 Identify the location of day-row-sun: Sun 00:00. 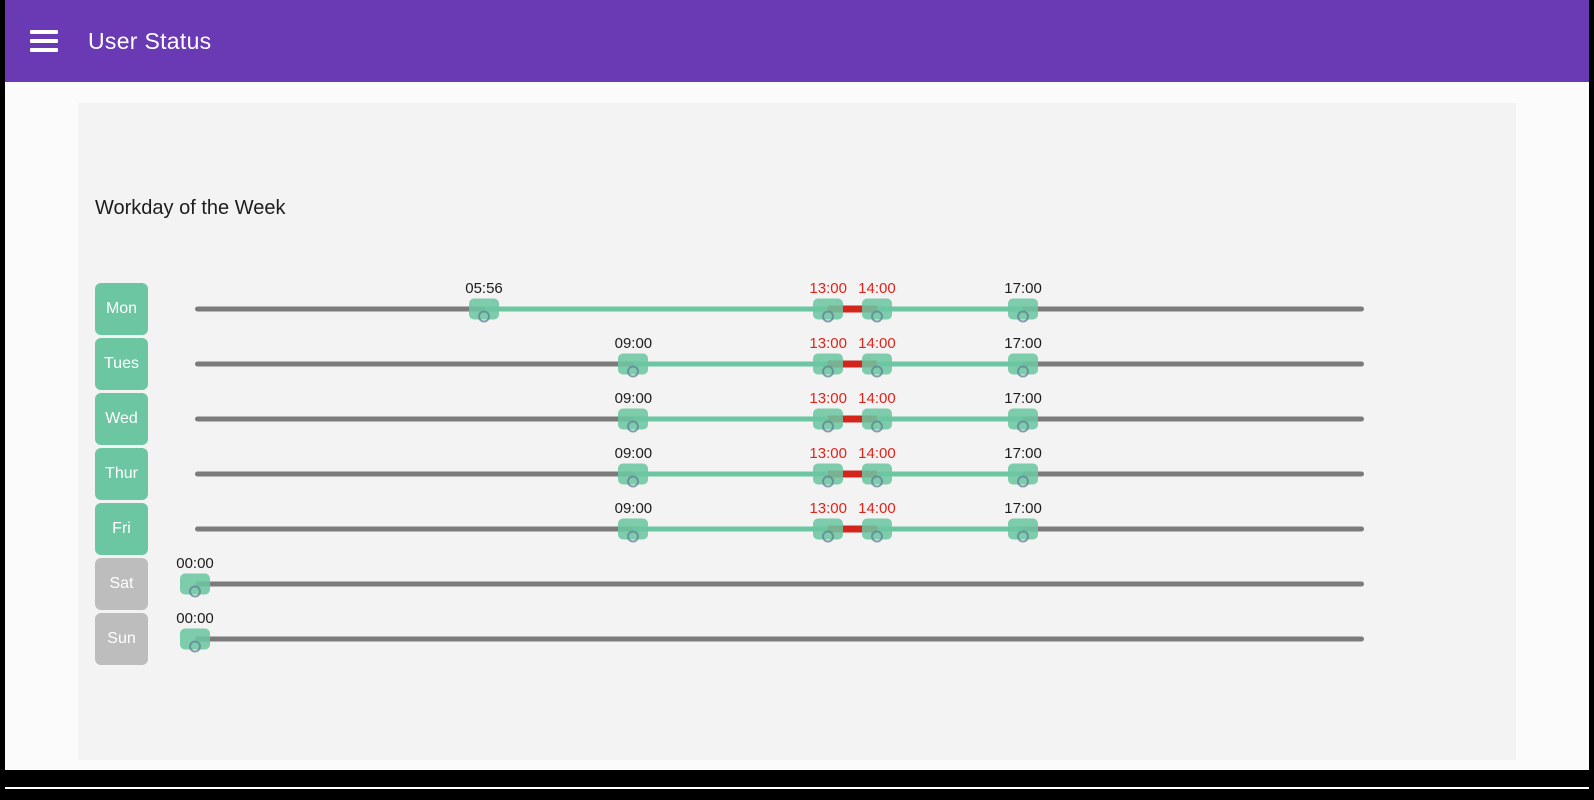
(767, 638).